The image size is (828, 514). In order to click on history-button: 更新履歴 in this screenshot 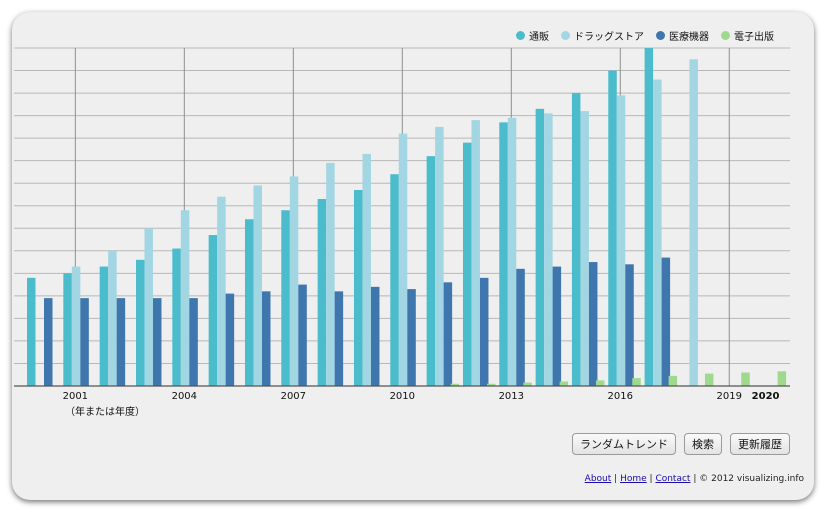, I will do `click(760, 444)`.